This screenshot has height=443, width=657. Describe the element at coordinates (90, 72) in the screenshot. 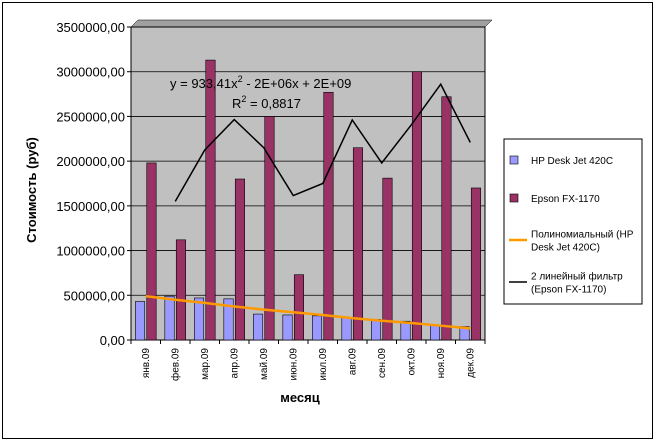

I see `y-tick-label: 3000000,00` at that location.